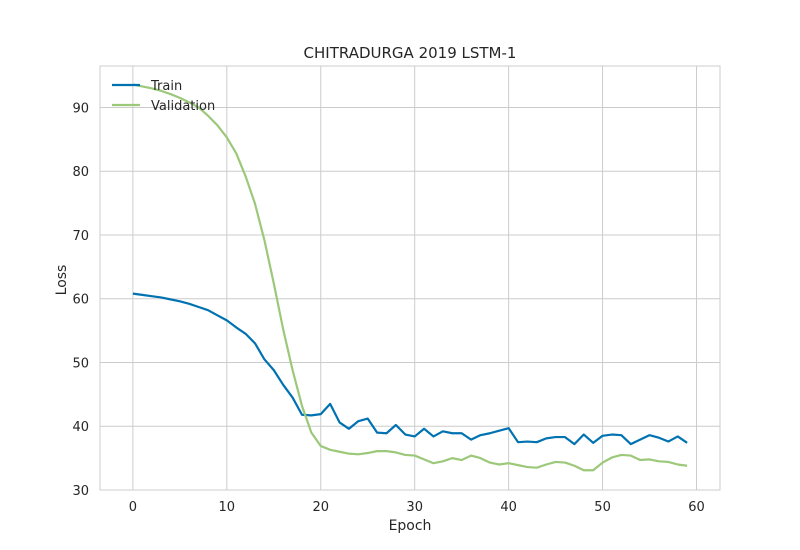  Describe the element at coordinates (696, 507) in the screenshot. I see `x-tick-label: 60` at that location.